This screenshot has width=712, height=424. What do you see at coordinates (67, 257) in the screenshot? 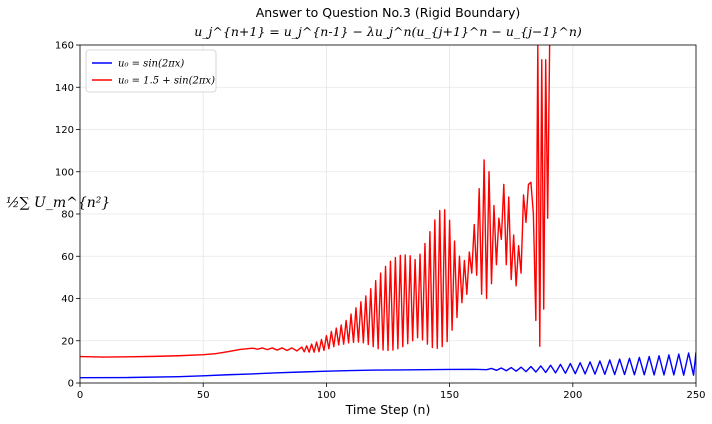
I see `y-tick-label: 60` at bounding box center [67, 257].